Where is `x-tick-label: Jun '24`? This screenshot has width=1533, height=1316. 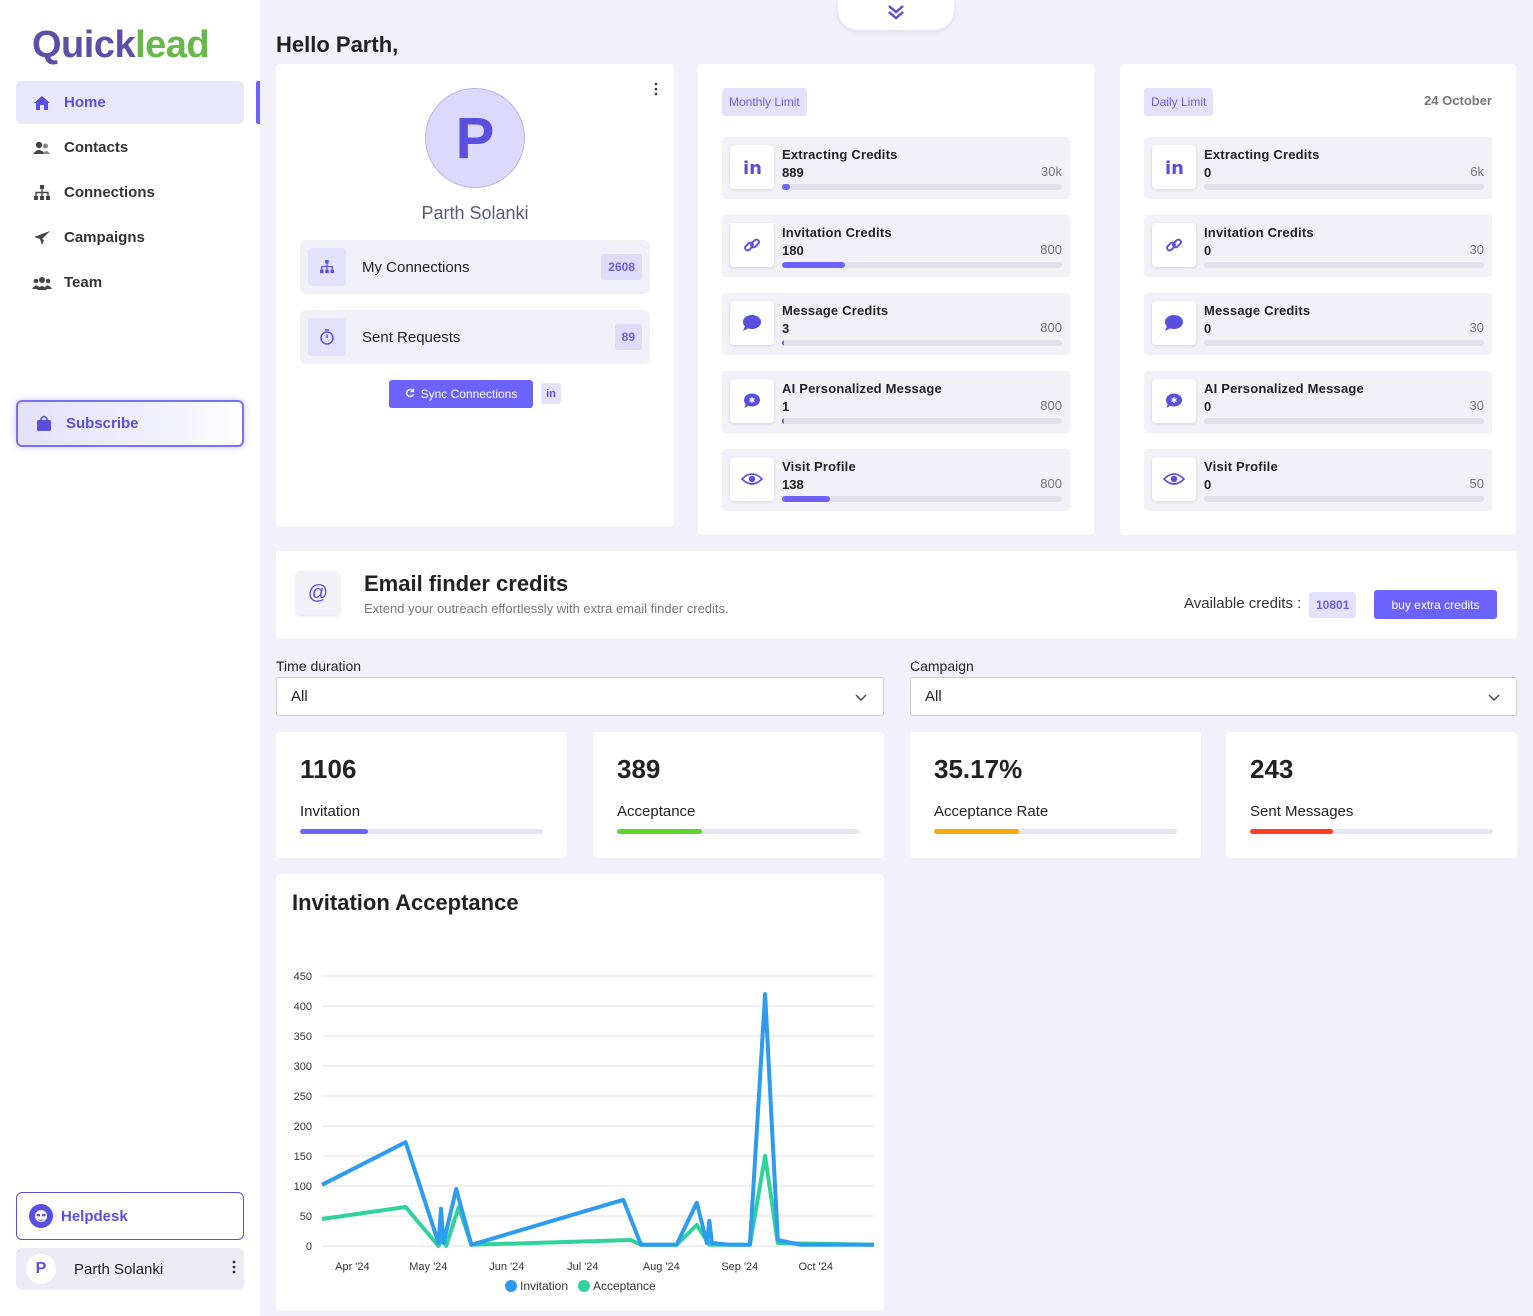 x-tick-label: Jun '24 is located at coordinates (506, 1267).